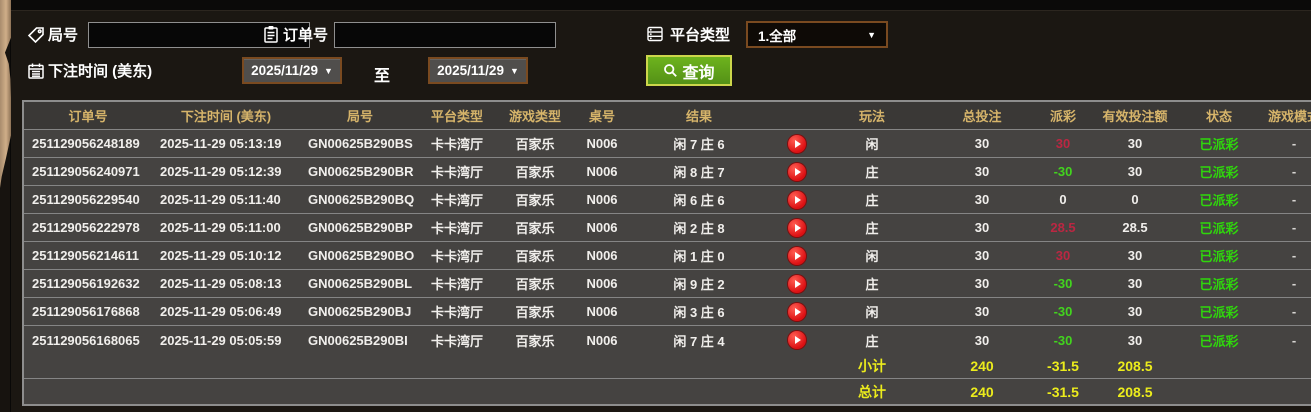 The image size is (1311, 412). What do you see at coordinates (360, 311) in the screenshot?
I see `cell-game-no: GN00625B290BJ` at bounding box center [360, 311].